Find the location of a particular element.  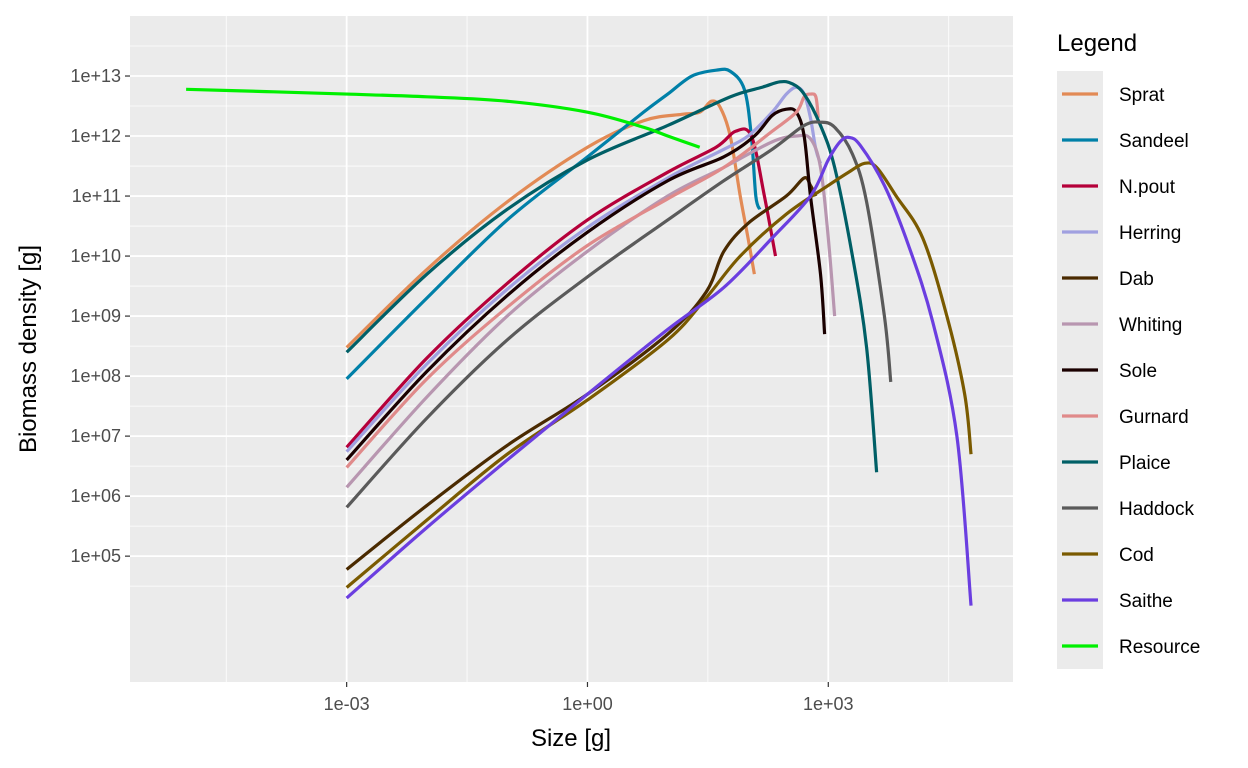

y-tick-label: 1e+13 is located at coordinates (95, 76).